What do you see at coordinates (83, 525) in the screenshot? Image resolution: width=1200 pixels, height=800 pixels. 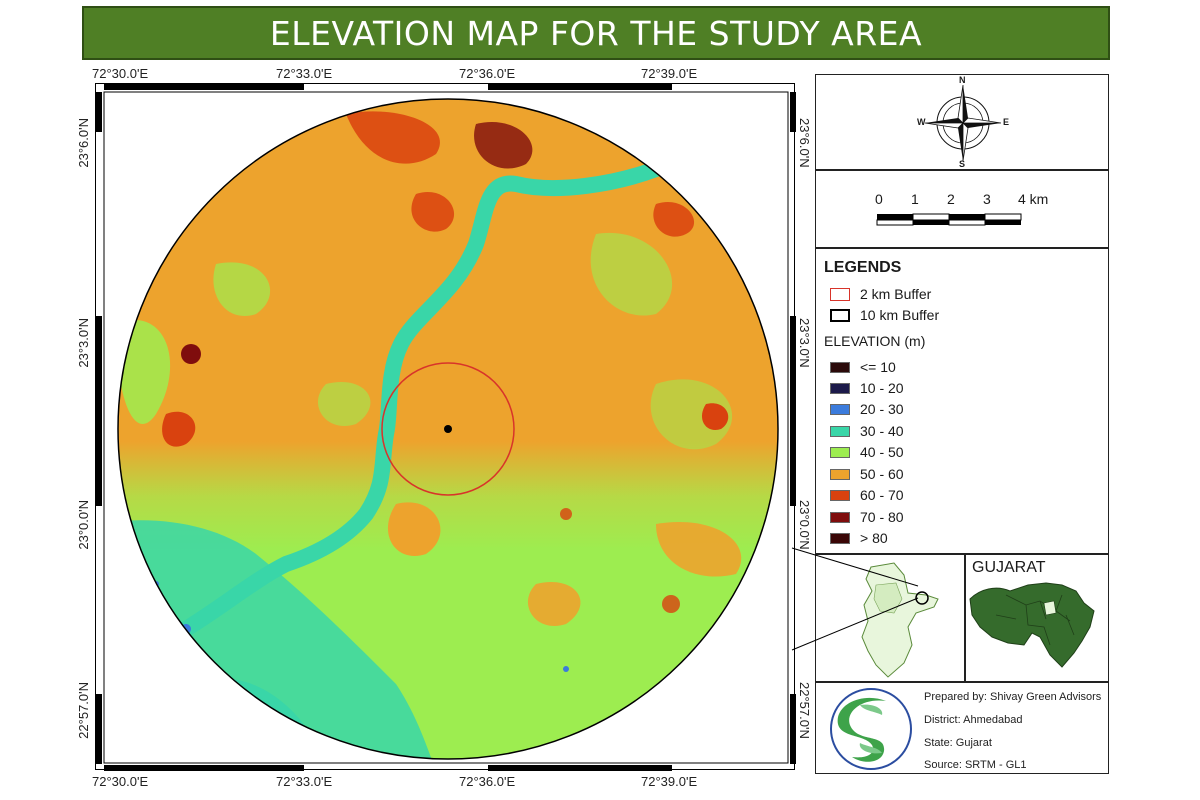 I see `lat-label-left: 23°0.0'N` at bounding box center [83, 525].